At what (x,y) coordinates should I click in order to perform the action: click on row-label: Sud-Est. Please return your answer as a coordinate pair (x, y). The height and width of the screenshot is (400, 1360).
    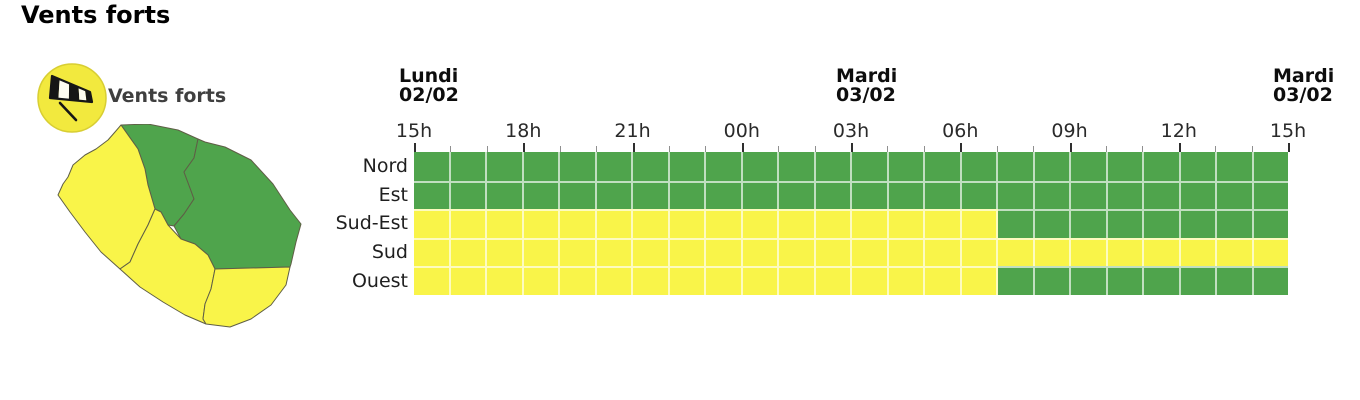
    Looking at the image, I should click on (371, 223).